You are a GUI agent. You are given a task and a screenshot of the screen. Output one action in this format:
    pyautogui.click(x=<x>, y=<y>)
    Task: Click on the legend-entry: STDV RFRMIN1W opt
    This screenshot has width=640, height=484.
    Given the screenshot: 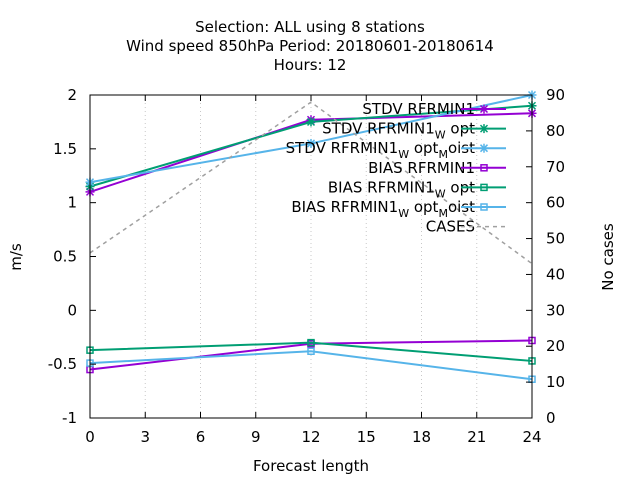 What is the action you would take?
    pyautogui.click(x=414, y=131)
    